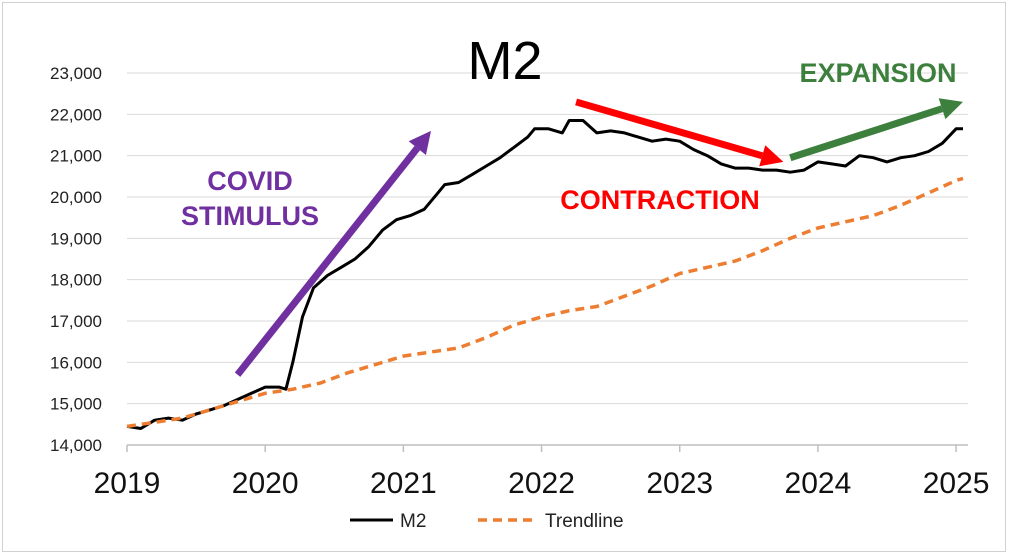 The width and height of the screenshot is (1010, 556). What do you see at coordinates (403, 483) in the screenshot?
I see `x-tick-label: 2021` at bounding box center [403, 483].